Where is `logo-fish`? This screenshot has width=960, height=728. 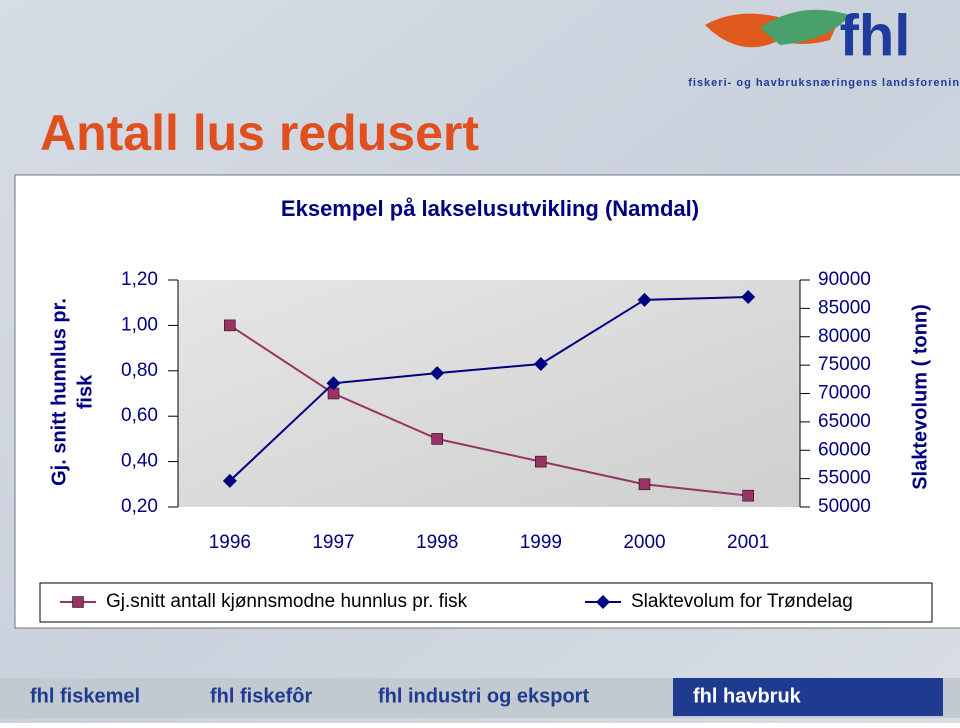
logo-fish is located at coordinates (805, 27).